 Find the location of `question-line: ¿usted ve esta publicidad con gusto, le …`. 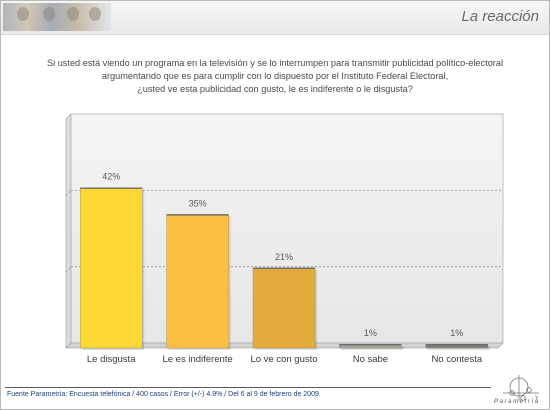

question-line: ¿usted ve esta publicidad con gusto, le … is located at coordinates (275, 89).